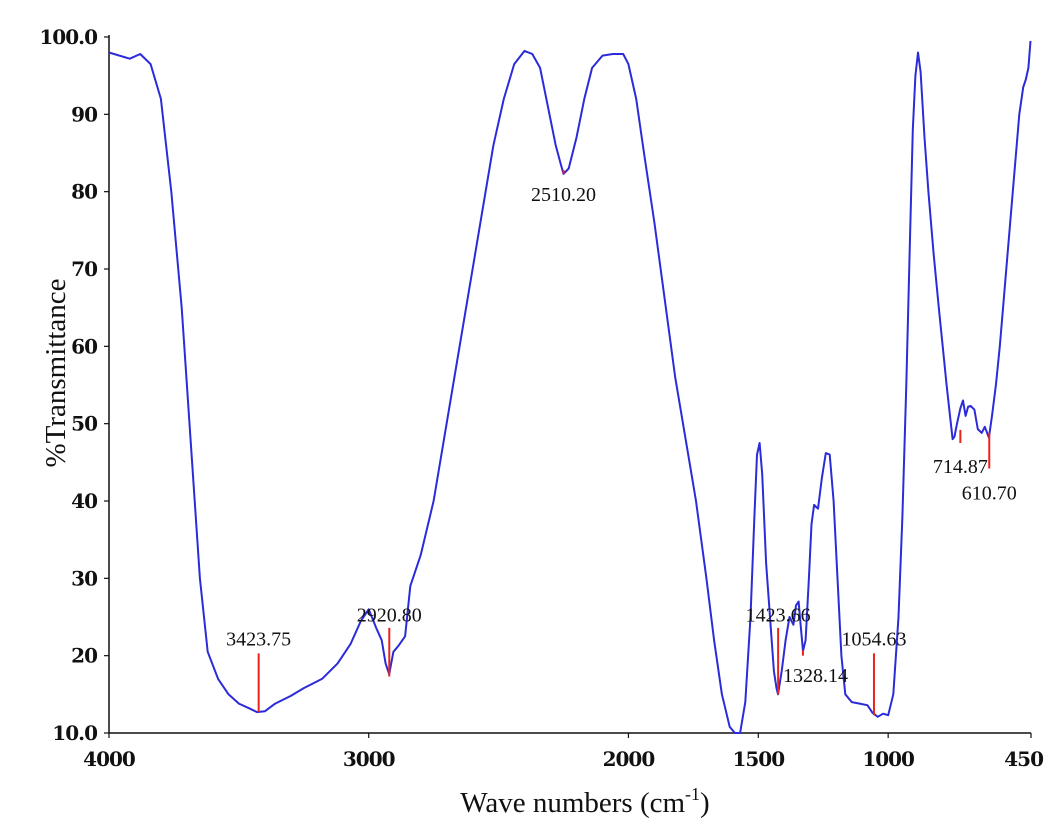 Image resolution: width=1053 pixels, height=826 pixels. I want to click on x-tick-label: 2000, so click(629, 759).